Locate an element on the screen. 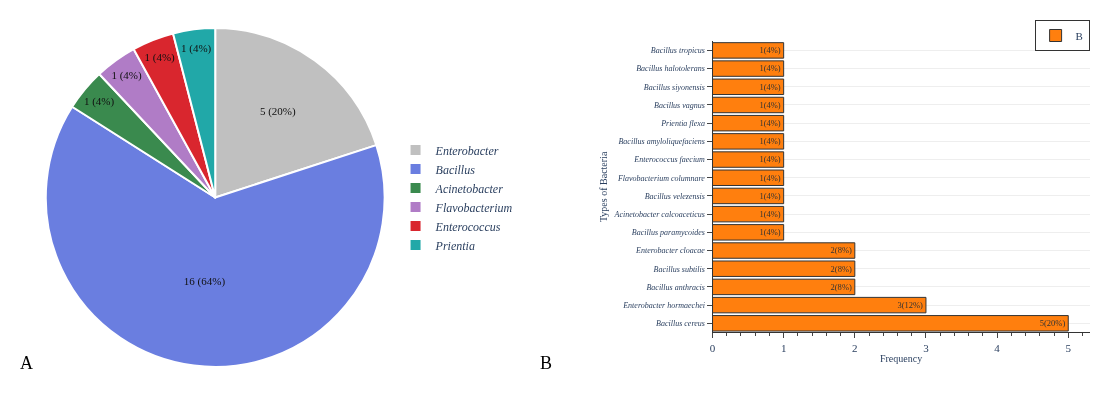 The height and width of the screenshot is (405, 1116). y-tick-label: Bacillus vagnus is located at coordinates (679, 105).